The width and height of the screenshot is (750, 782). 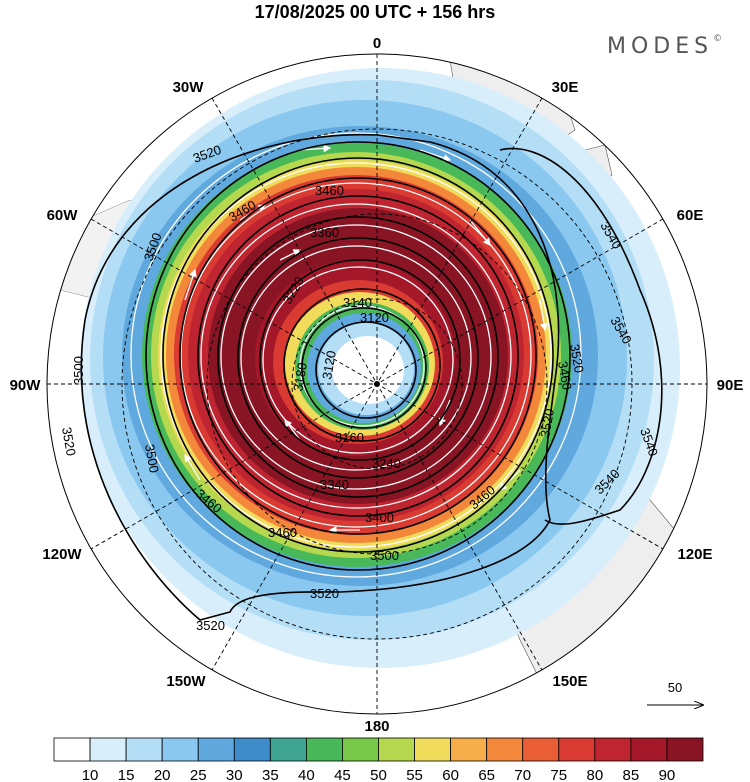 What do you see at coordinates (450, 774) in the screenshot?
I see `colorbar-tick-label: 60` at bounding box center [450, 774].